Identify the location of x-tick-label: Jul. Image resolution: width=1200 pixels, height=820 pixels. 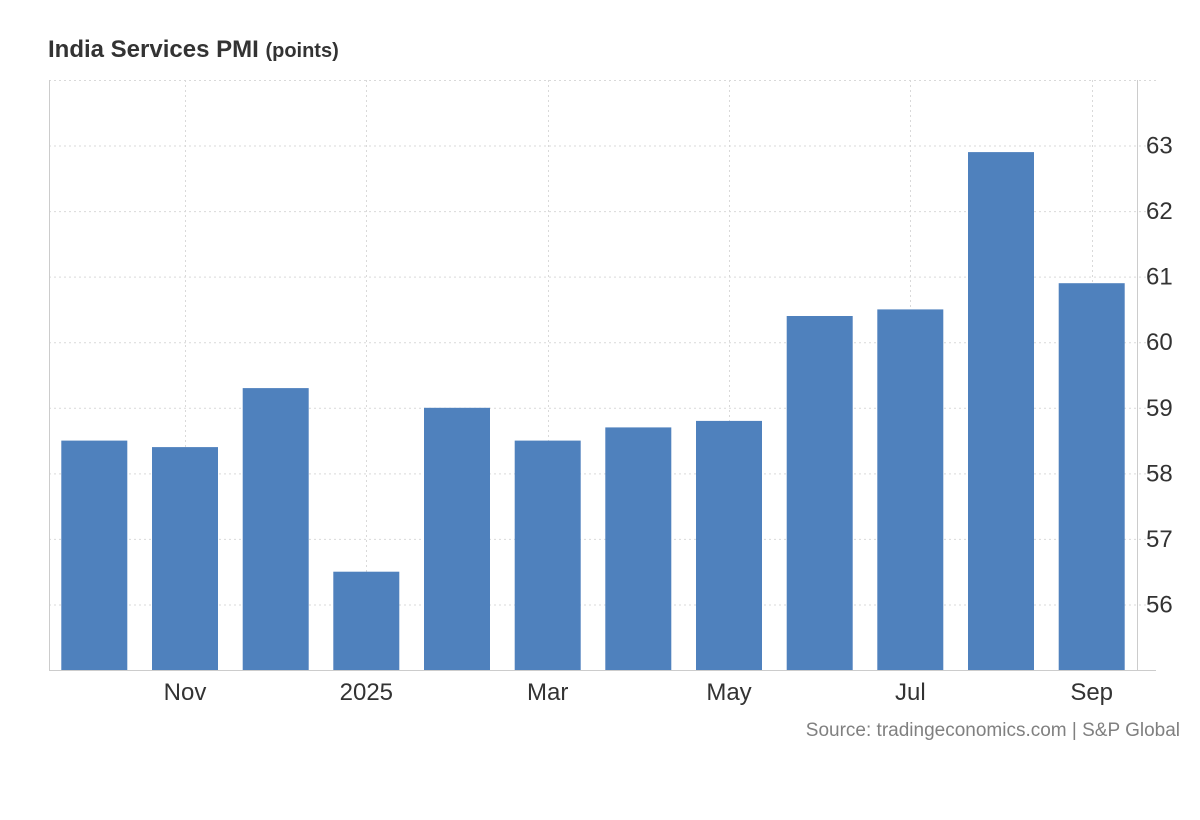
(910, 692).